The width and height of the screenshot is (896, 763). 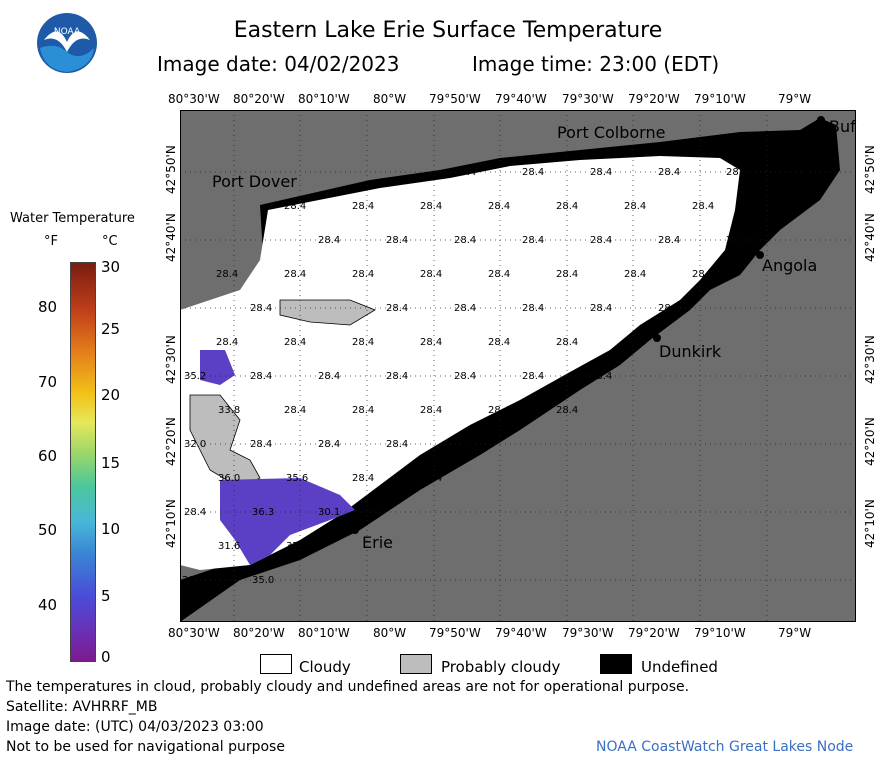 I want to click on left-tick: 42°50'N, so click(x=171, y=169).